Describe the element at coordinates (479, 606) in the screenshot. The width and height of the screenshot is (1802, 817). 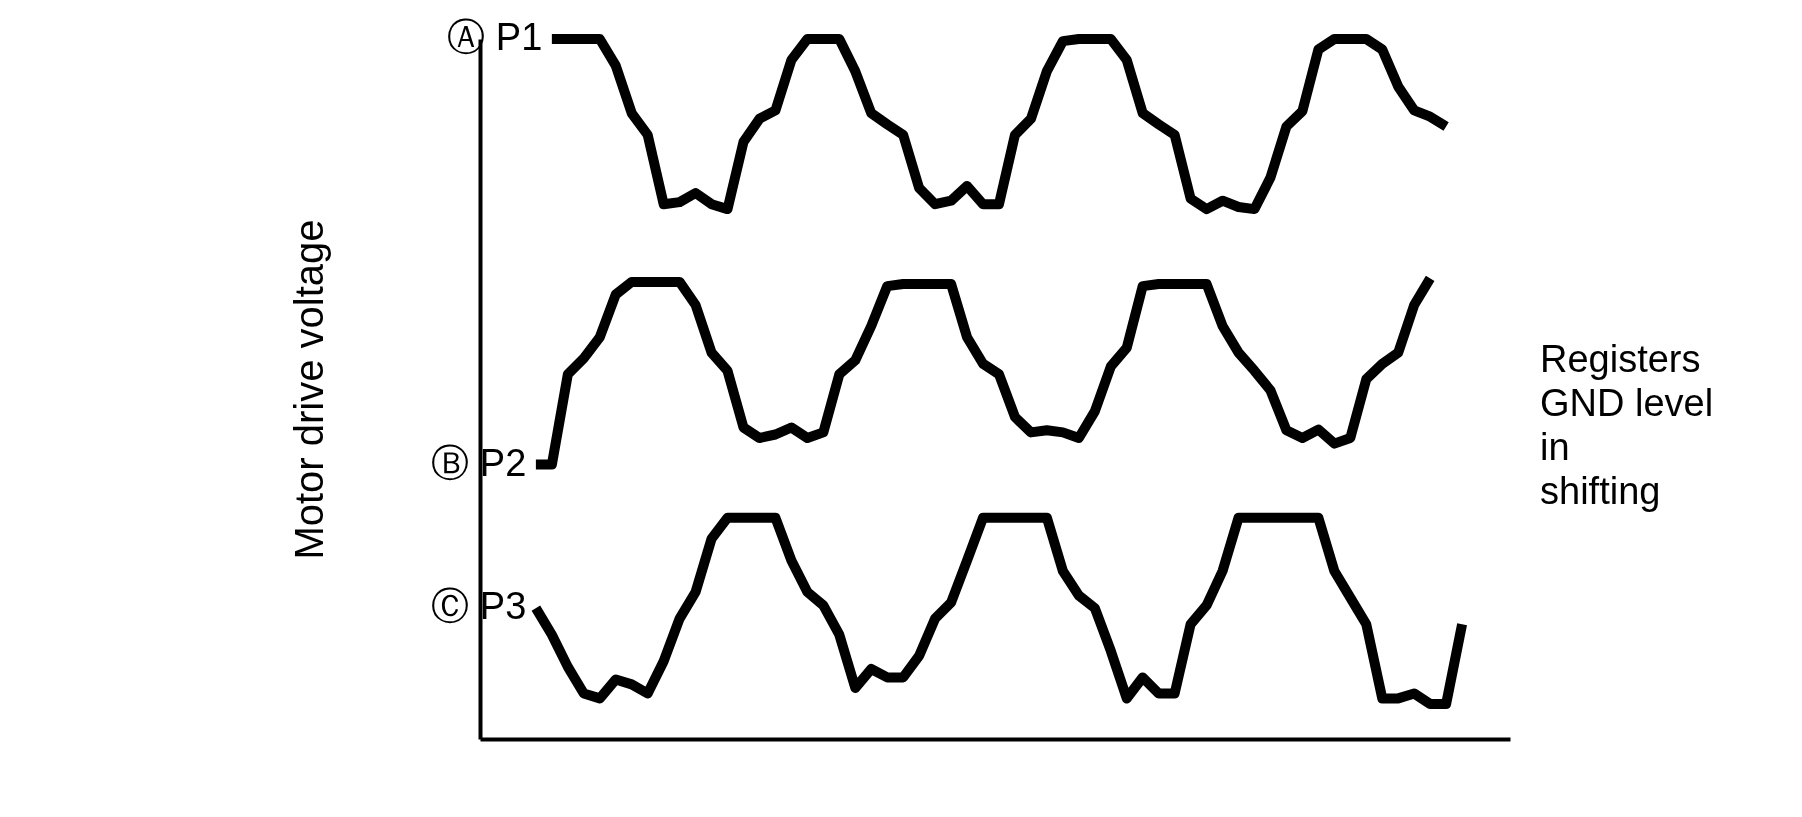
I see `series-label: Ⓒ P3` at that location.